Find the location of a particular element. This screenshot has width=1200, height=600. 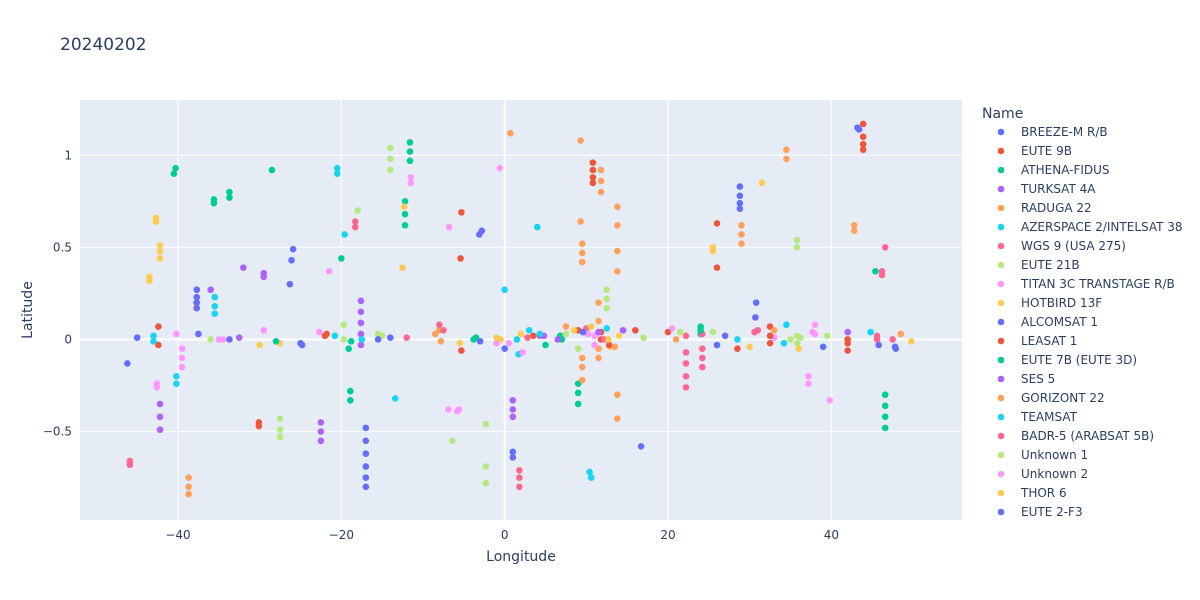

legend-item: AZERSPACE 2/INTELSAT 38 is located at coordinates (1090, 227).